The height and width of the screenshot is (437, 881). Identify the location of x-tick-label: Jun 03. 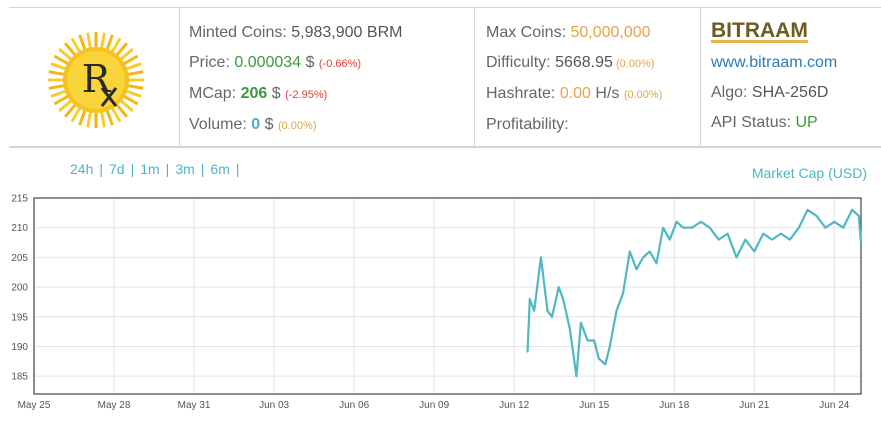
(274, 405).